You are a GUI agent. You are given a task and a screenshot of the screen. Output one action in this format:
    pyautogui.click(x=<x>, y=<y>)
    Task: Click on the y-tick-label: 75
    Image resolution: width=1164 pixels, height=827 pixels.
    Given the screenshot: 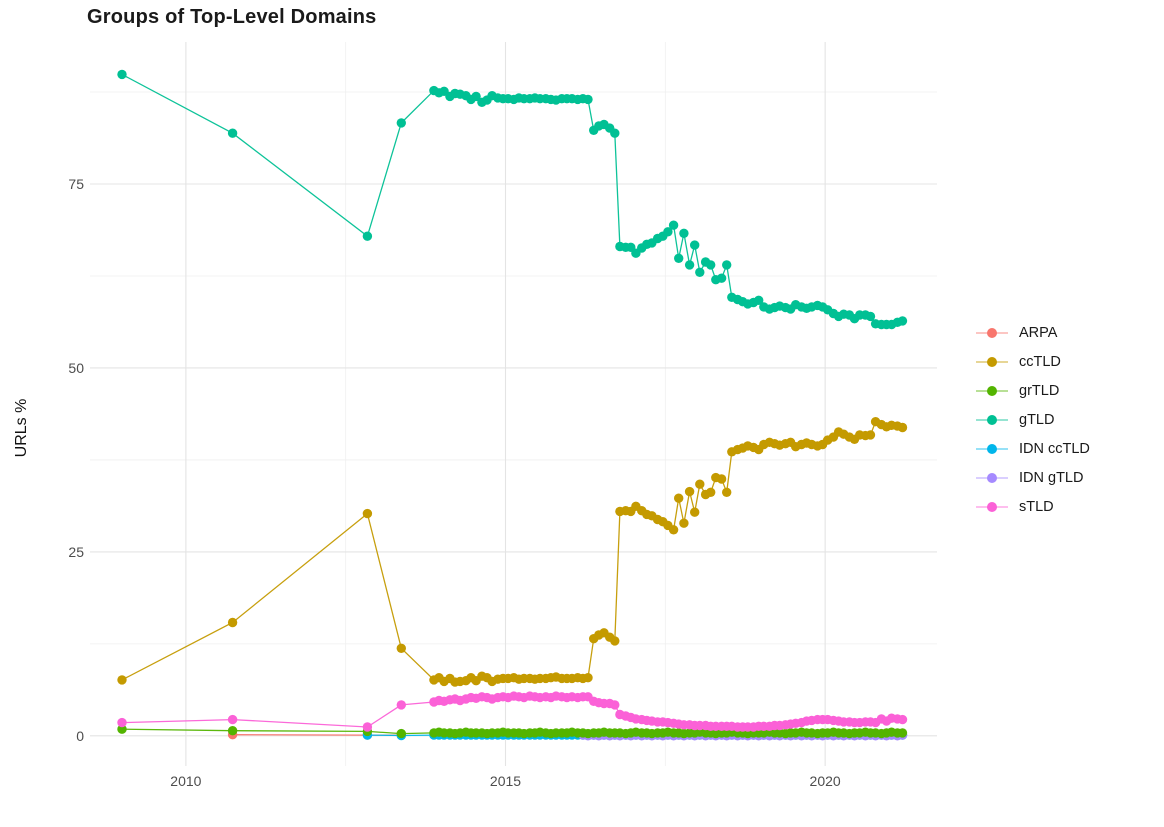 What is the action you would take?
    pyautogui.click(x=76, y=184)
    